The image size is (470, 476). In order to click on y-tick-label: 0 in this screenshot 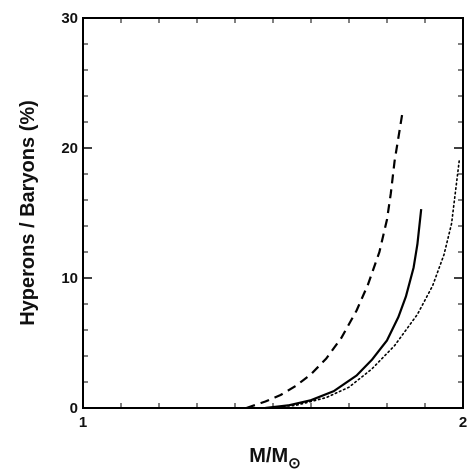, I will do `click(74, 408)`.